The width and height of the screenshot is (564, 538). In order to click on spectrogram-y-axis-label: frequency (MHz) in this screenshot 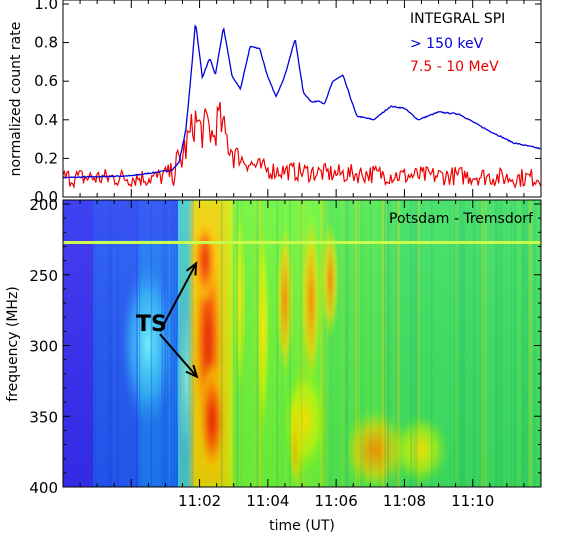, I will do `click(13, 344)`.